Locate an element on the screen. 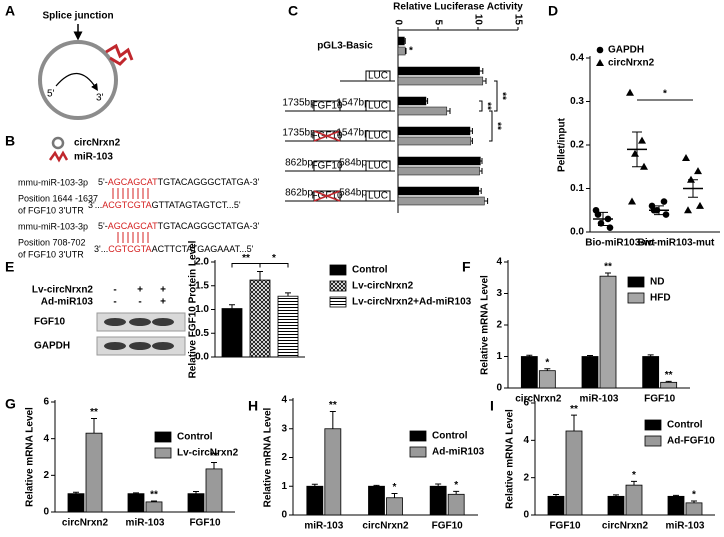 The width and height of the screenshot is (724, 537). circrna-icon is located at coordinates (58, 143).